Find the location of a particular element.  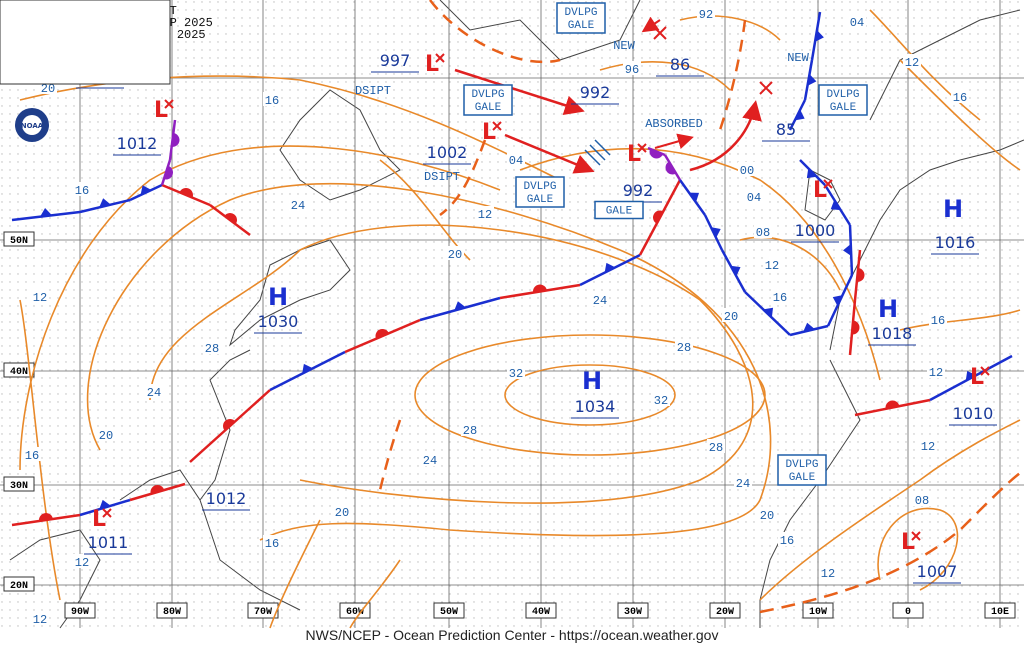

longitude-label: 50W is located at coordinates (449, 612).